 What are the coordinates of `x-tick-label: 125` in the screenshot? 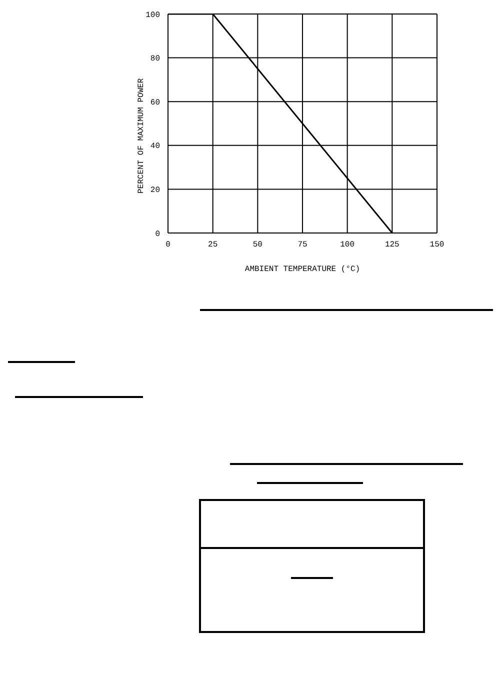 It's located at (392, 245).